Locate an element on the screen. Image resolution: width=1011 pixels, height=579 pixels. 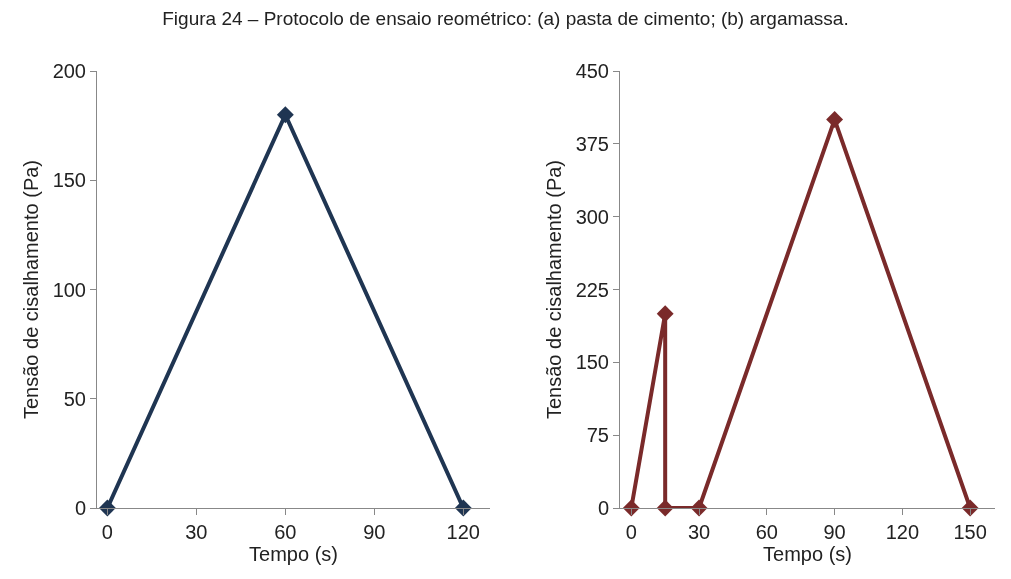
text: Figura 24 – Protocolo de ensaio reométrico: (a) pasta de cimento; (b) argamassa. is located at coordinates (505, 19).